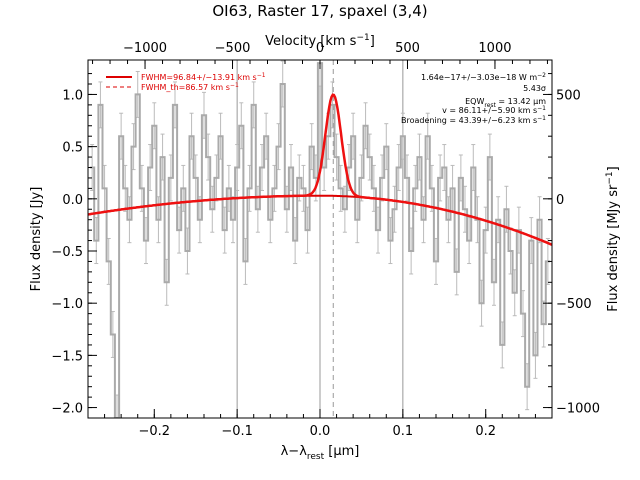 The width and height of the screenshot is (640, 480). I want to click on top-tick-label: 500, so click(407, 48).